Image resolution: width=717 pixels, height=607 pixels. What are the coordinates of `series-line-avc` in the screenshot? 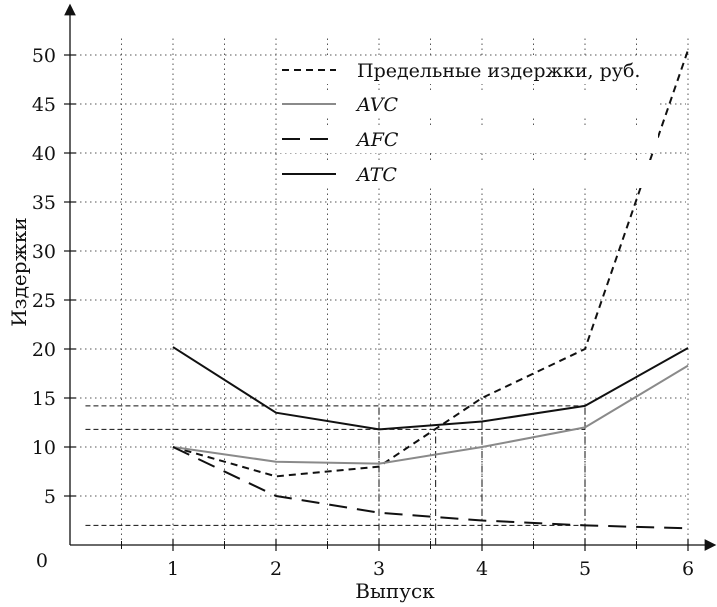 It's located at (430, 414).